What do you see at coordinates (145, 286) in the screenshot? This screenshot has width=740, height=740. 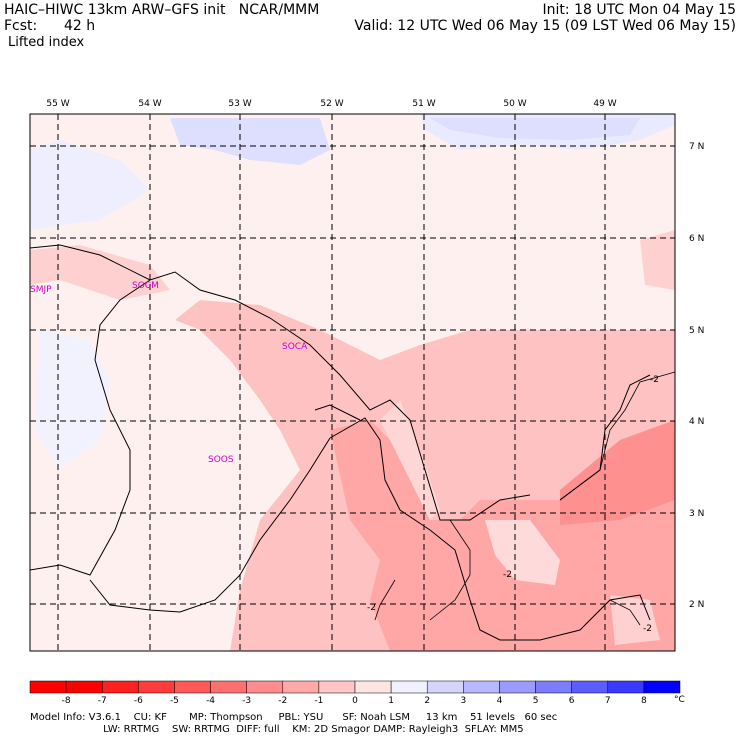 I see `station-socm: SOCM` at bounding box center [145, 286].